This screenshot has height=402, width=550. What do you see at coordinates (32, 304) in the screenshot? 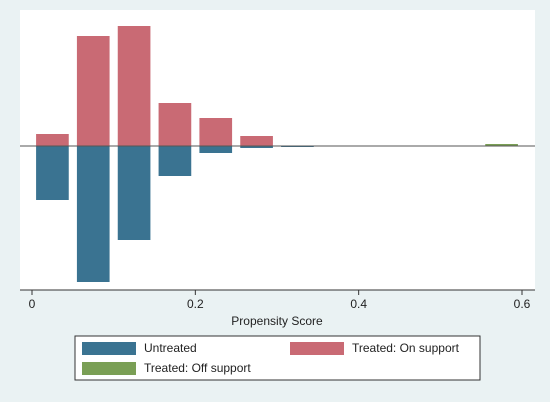
I see `x-tick-label: 0` at bounding box center [32, 304].